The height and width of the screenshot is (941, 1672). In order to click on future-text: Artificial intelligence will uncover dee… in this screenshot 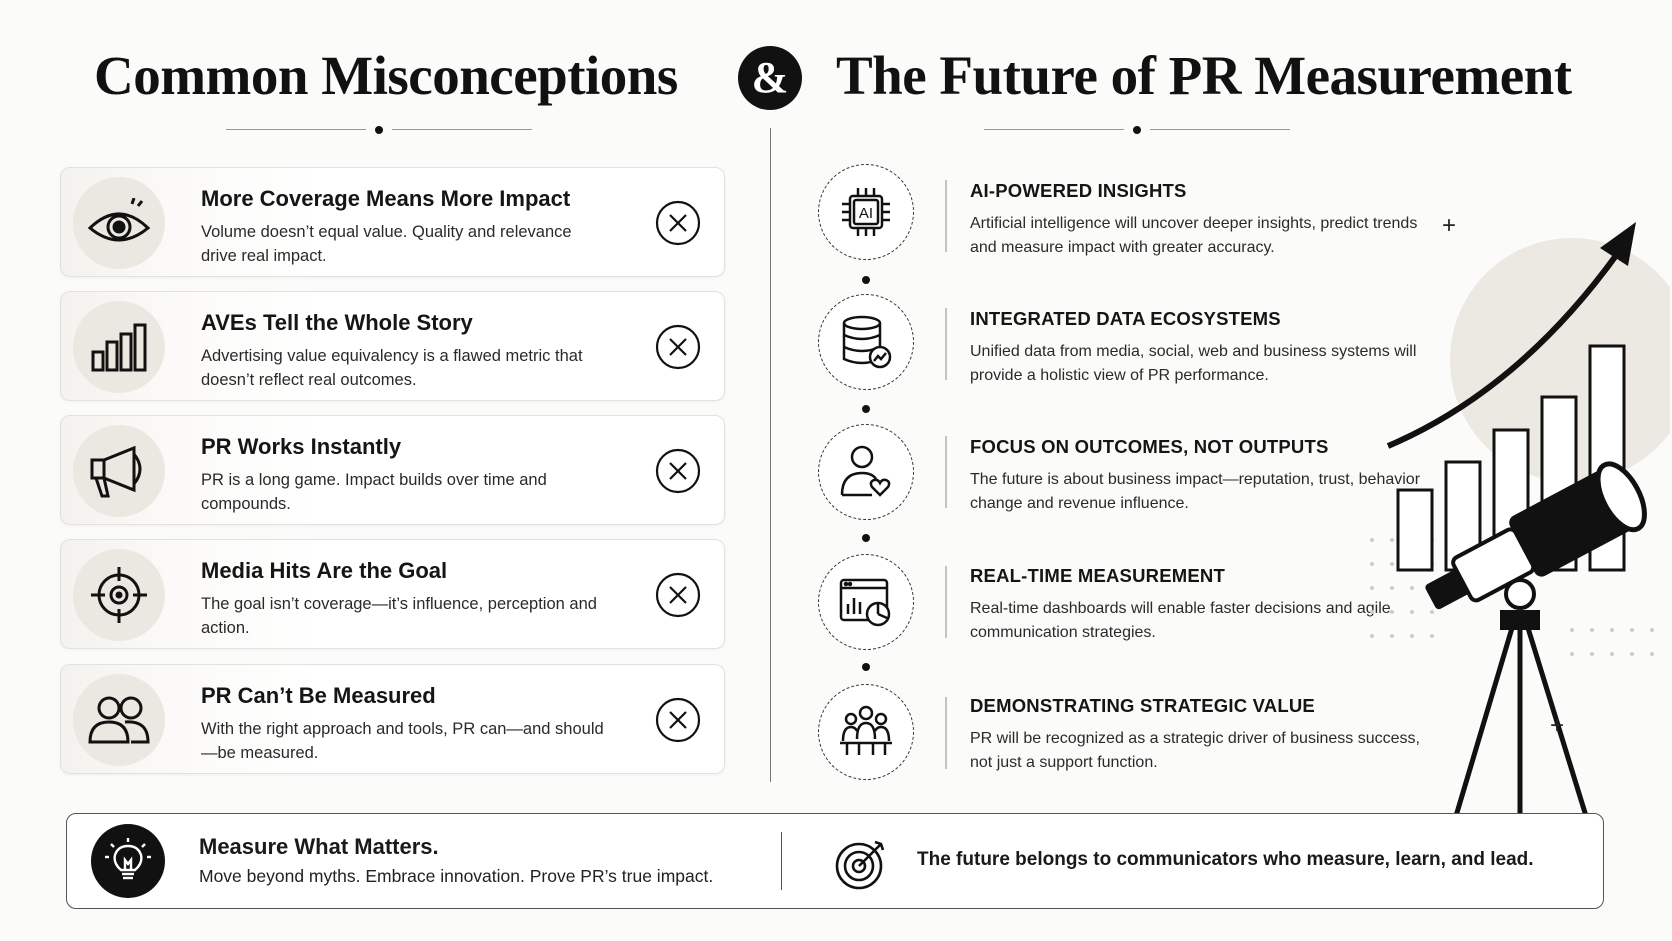, I will do `click(1194, 235)`.